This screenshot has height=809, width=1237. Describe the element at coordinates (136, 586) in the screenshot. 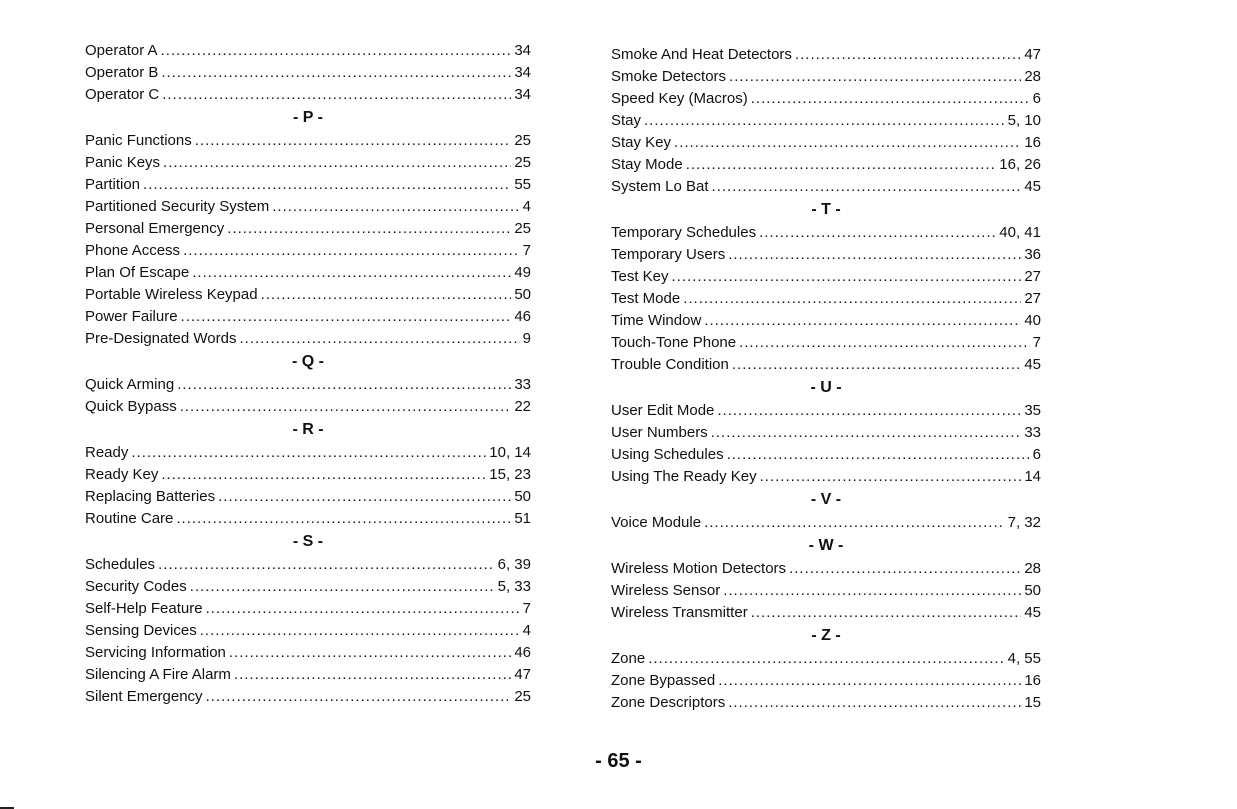

I see `index-term: Security Codes` at that location.